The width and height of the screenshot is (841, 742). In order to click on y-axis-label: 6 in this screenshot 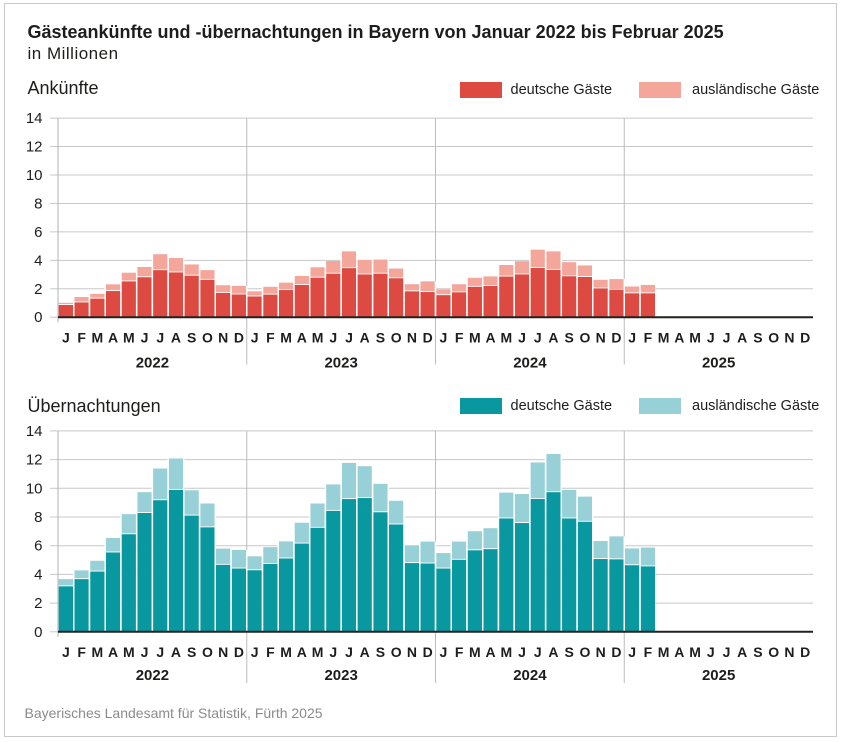, I will do `click(38, 232)`.